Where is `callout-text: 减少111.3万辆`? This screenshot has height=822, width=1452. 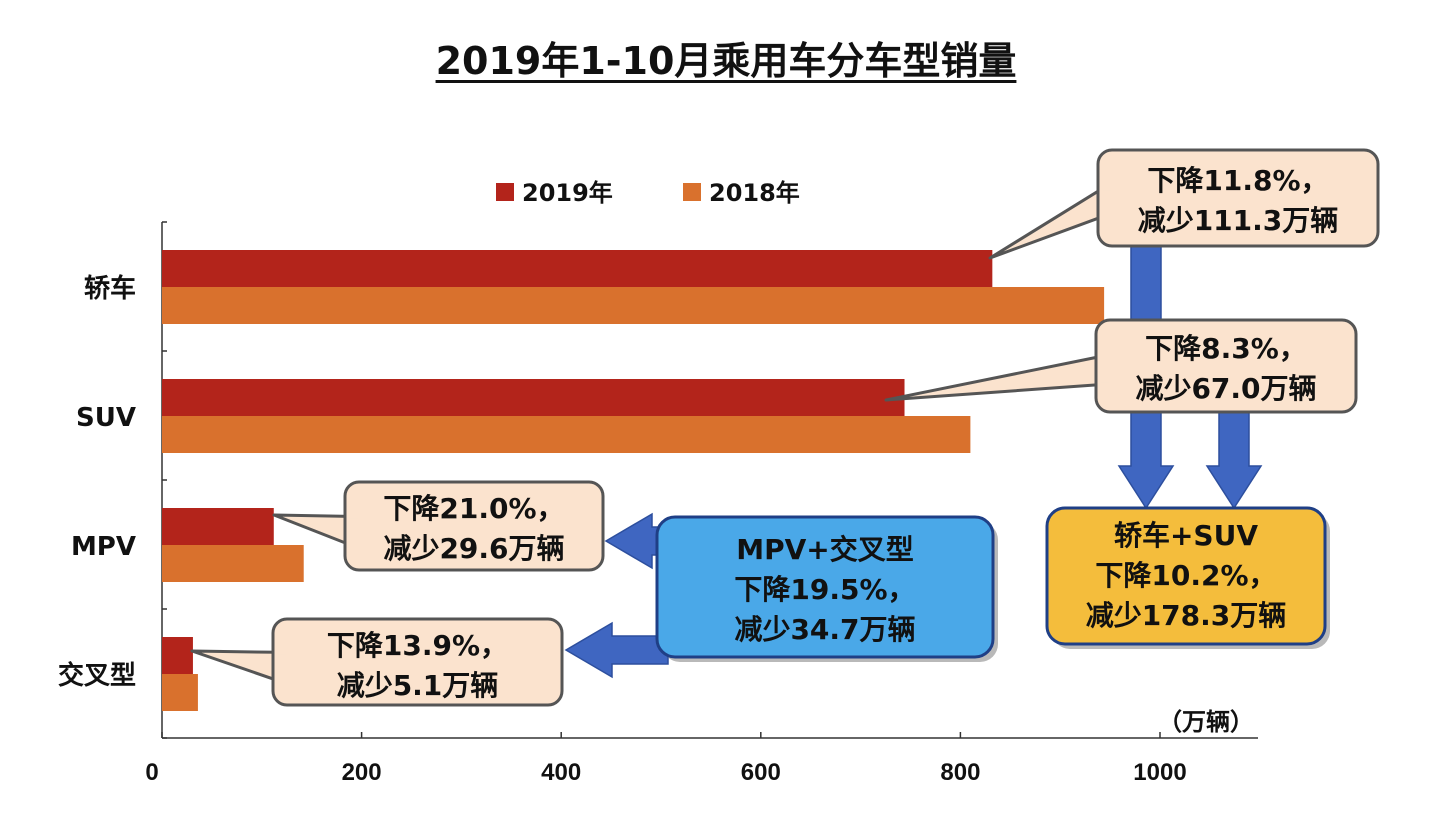
callout-text: 减少111.3万辆 is located at coordinates (1238, 220).